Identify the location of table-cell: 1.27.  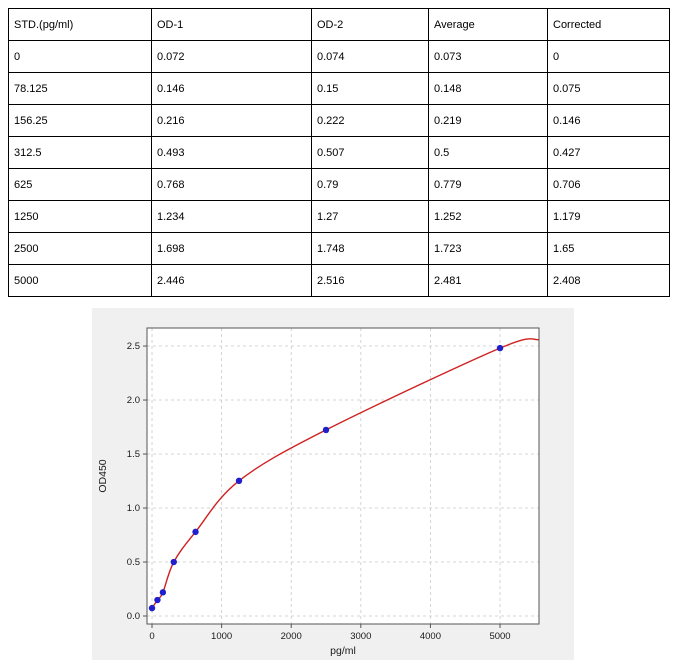
(370, 216).